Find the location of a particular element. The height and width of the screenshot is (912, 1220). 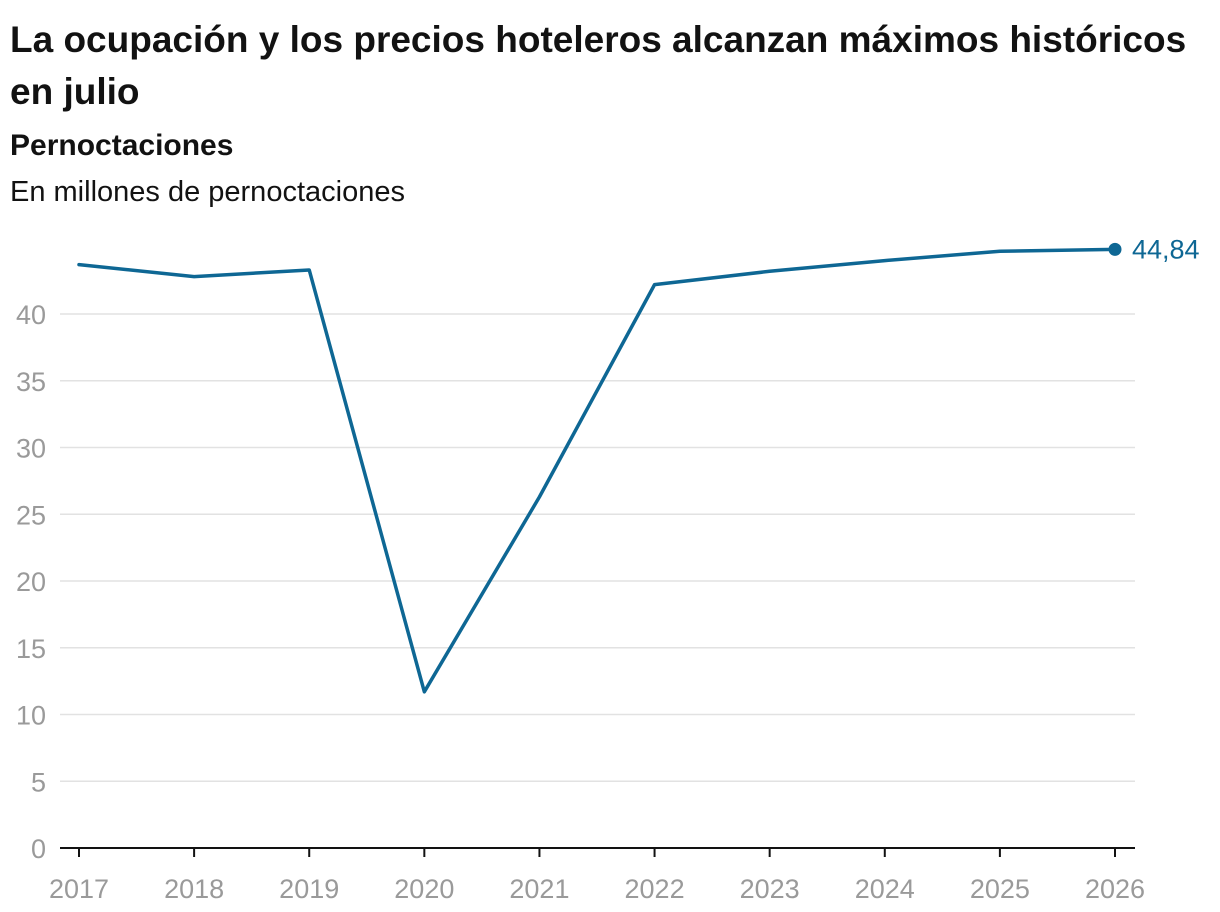

x-tick-label: 2020 is located at coordinates (424, 889).